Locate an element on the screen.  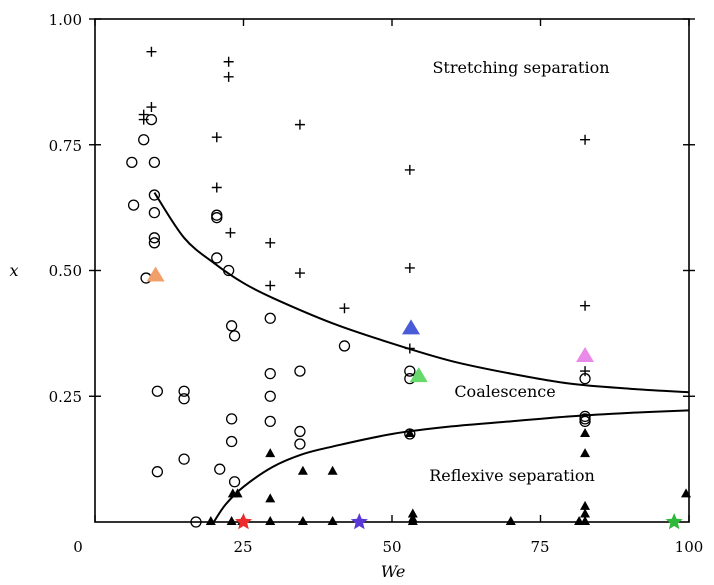
y-tick-label-1.00: 1.00 is located at coordinates (65, 20).